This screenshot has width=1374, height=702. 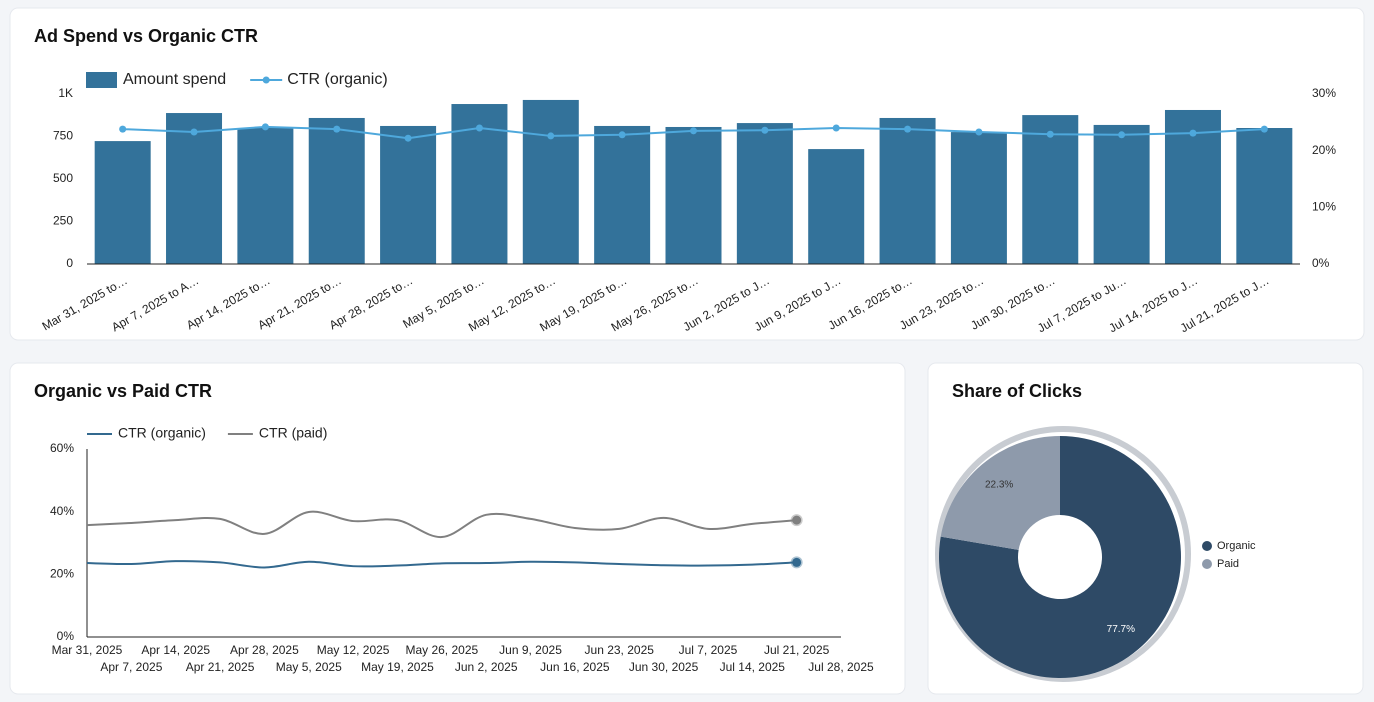 I want to click on x-tick-label: Jul 14, 2025, so click(x=753, y=667).